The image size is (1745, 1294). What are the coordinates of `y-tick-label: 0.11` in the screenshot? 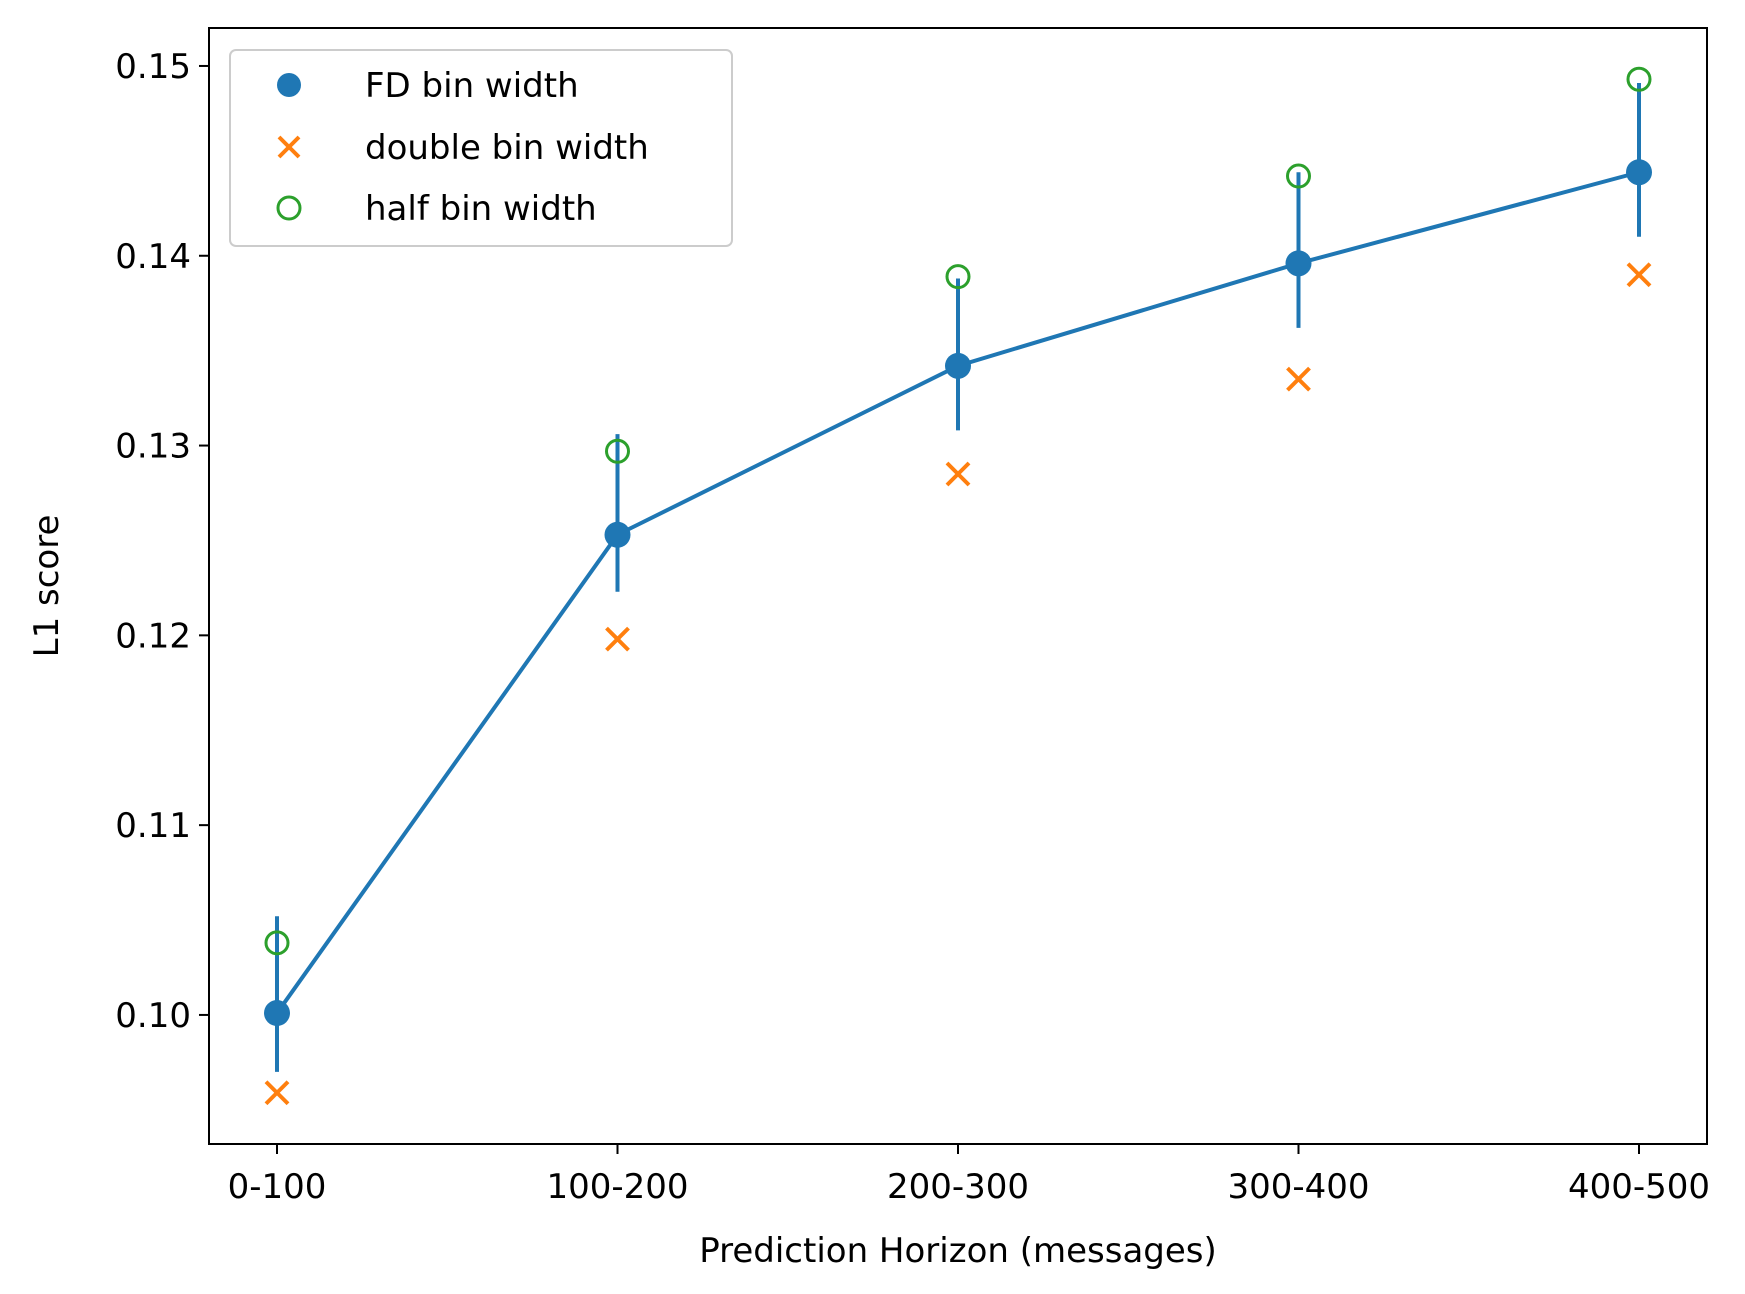 It's located at (153, 826).